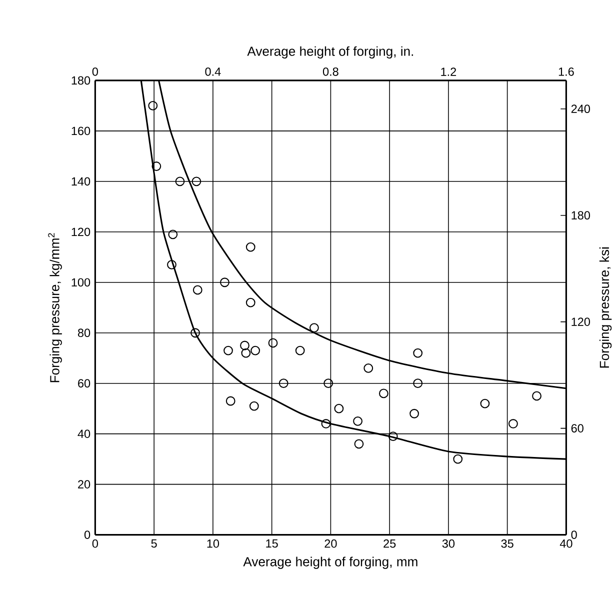 The image size is (616, 604). What do you see at coordinates (95, 543) in the screenshot?
I see `x-tick-label: 0` at bounding box center [95, 543].